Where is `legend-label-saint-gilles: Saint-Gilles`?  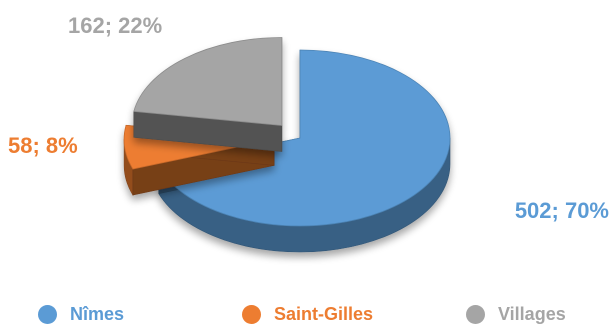 legend-label-saint-gilles: Saint-Gilles is located at coordinates (324, 313).